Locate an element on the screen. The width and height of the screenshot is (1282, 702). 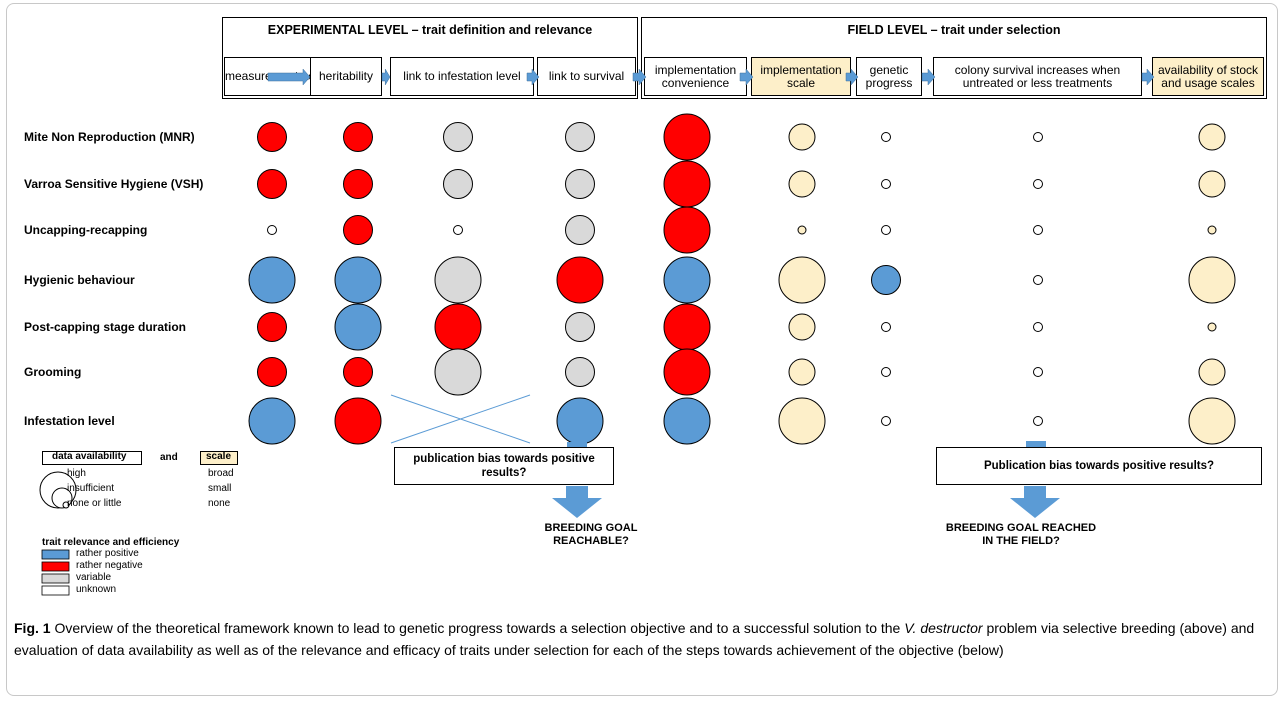
trait-circle-r5-c7 is located at coordinates (886, 327).